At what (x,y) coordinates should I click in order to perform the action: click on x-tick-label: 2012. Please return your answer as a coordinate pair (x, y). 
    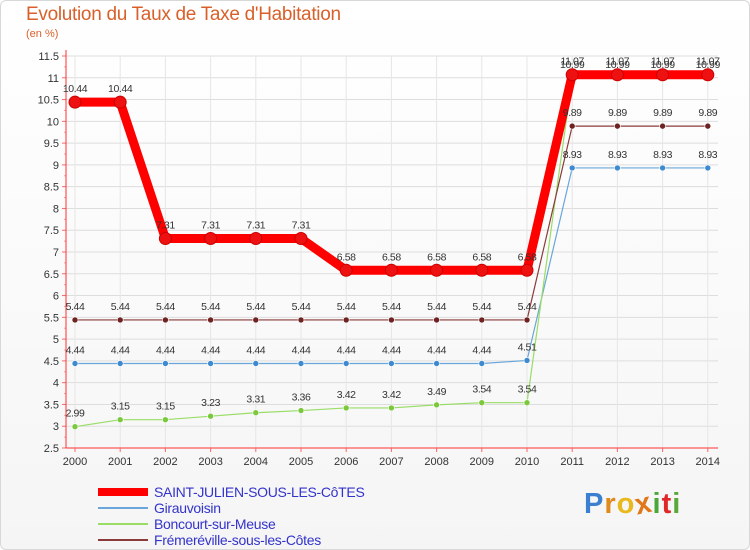
    Looking at the image, I should click on (617, 462).